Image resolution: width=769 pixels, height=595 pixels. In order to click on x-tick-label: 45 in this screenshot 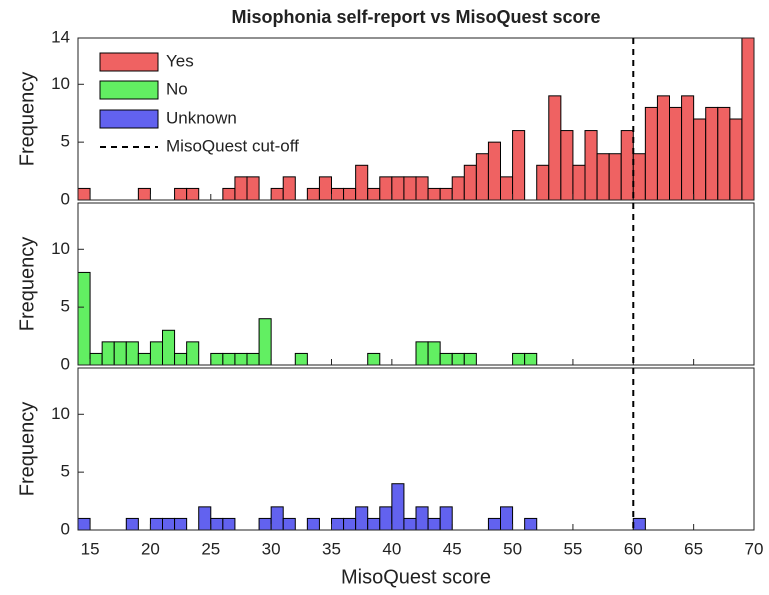, I will do `click(452, 548)`.